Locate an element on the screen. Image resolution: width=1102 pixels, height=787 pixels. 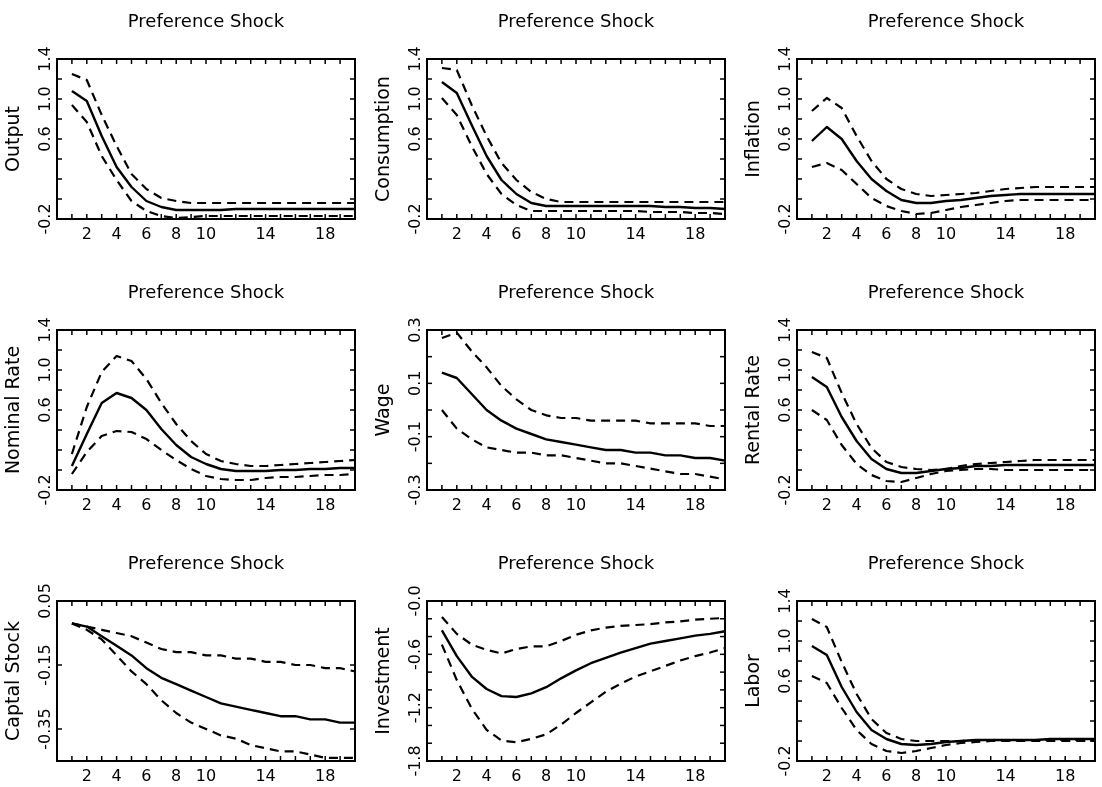
y-axis-title: Rental Rate is located at coordinates (752, 410).